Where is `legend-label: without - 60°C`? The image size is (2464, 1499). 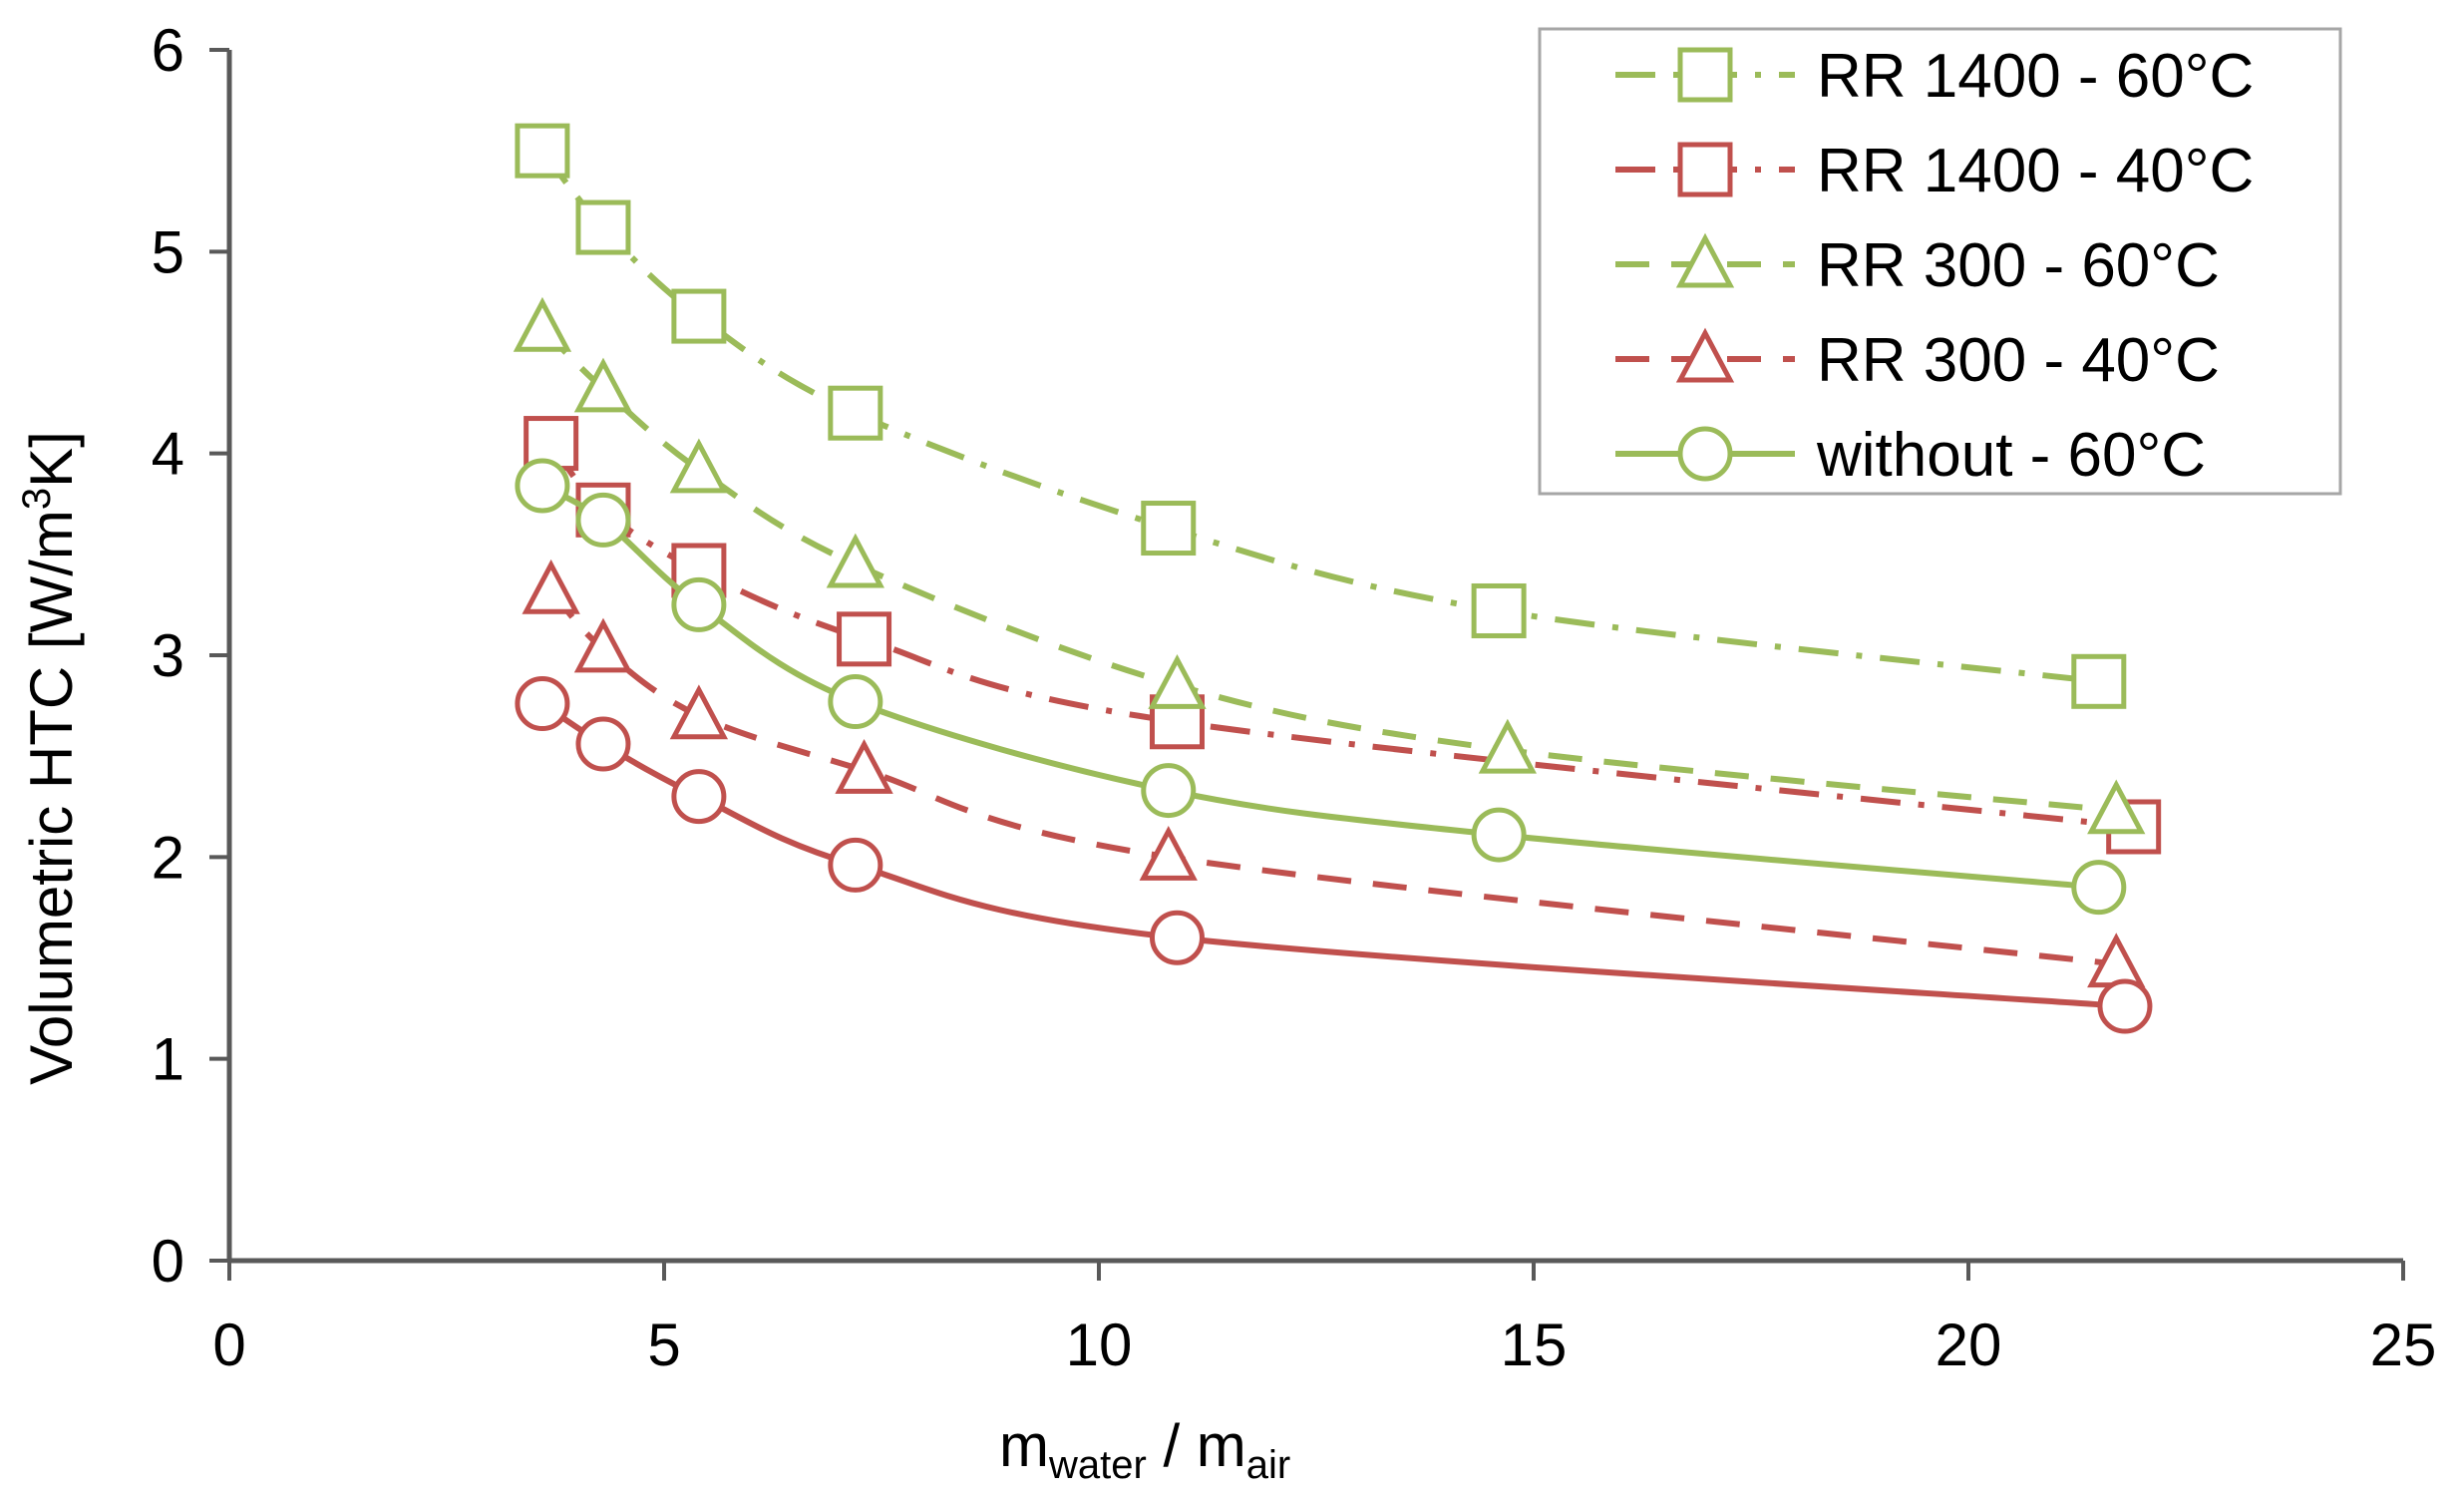 legend-label: without - 60°C is located at coordinates (2011, 455).